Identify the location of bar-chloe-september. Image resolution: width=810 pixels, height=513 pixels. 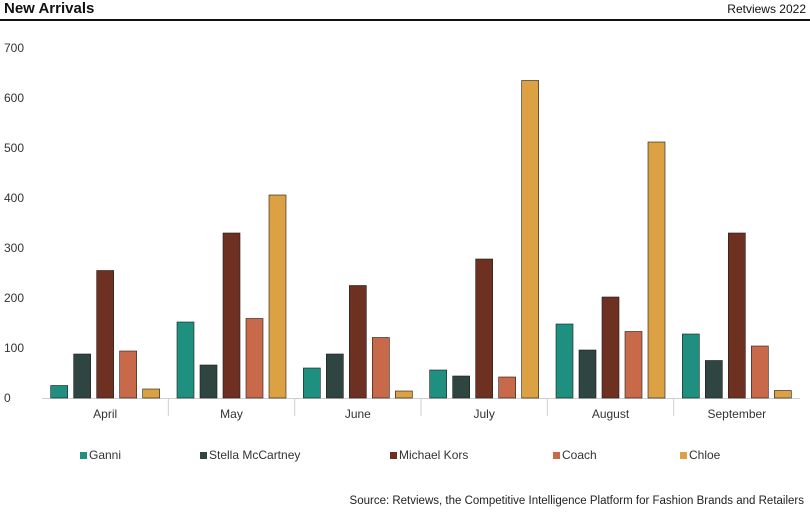
(783, 394).